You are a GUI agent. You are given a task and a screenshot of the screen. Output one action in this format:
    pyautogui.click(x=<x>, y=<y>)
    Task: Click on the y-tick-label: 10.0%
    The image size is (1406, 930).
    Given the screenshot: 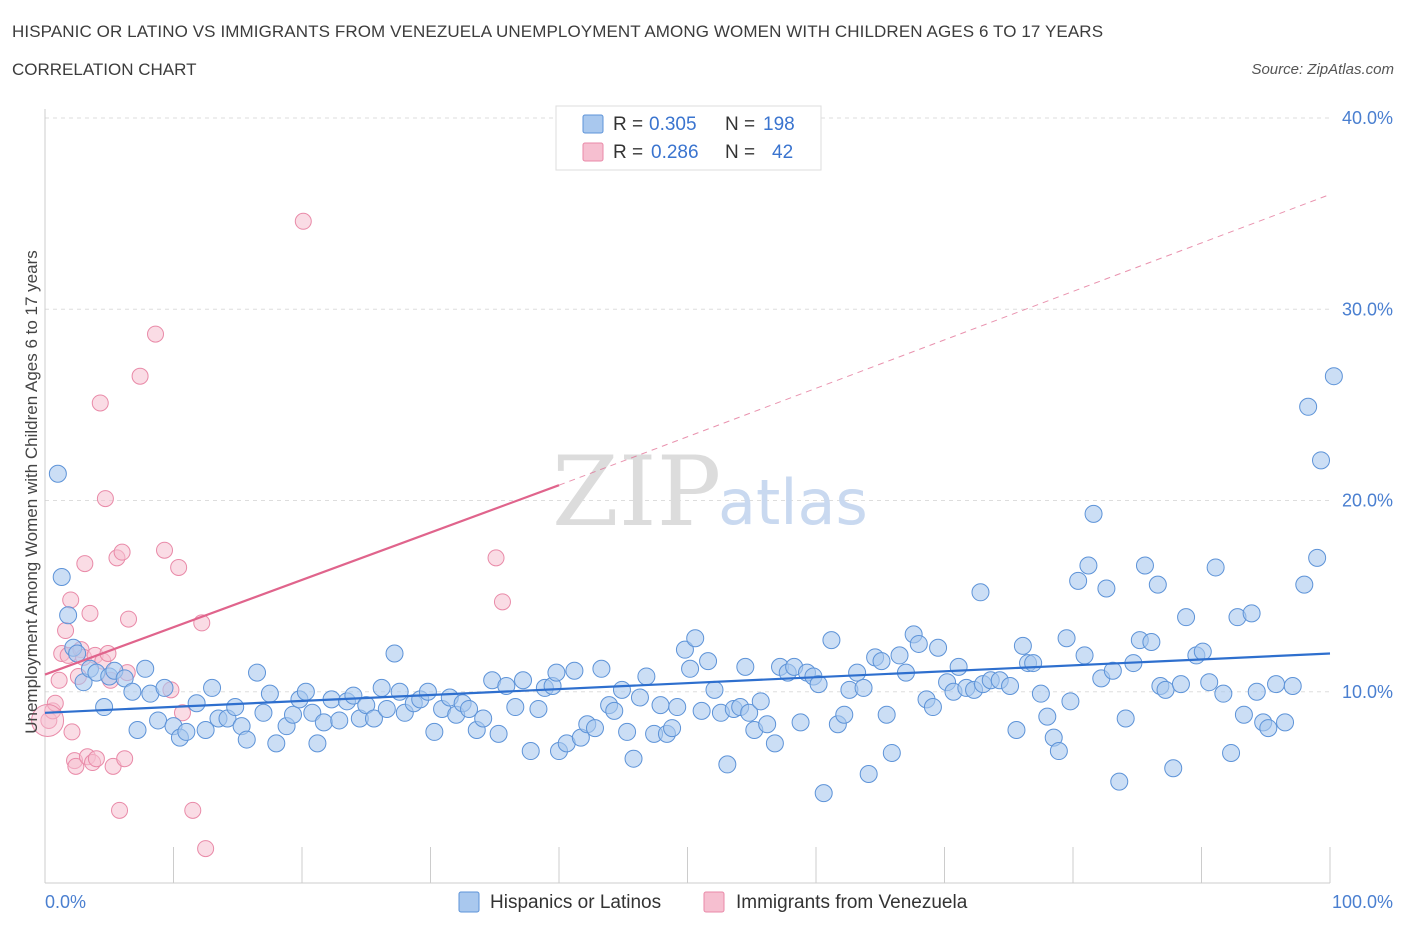 What is the action you would take?
    pyautogui.click(x=1367, y=692)
    